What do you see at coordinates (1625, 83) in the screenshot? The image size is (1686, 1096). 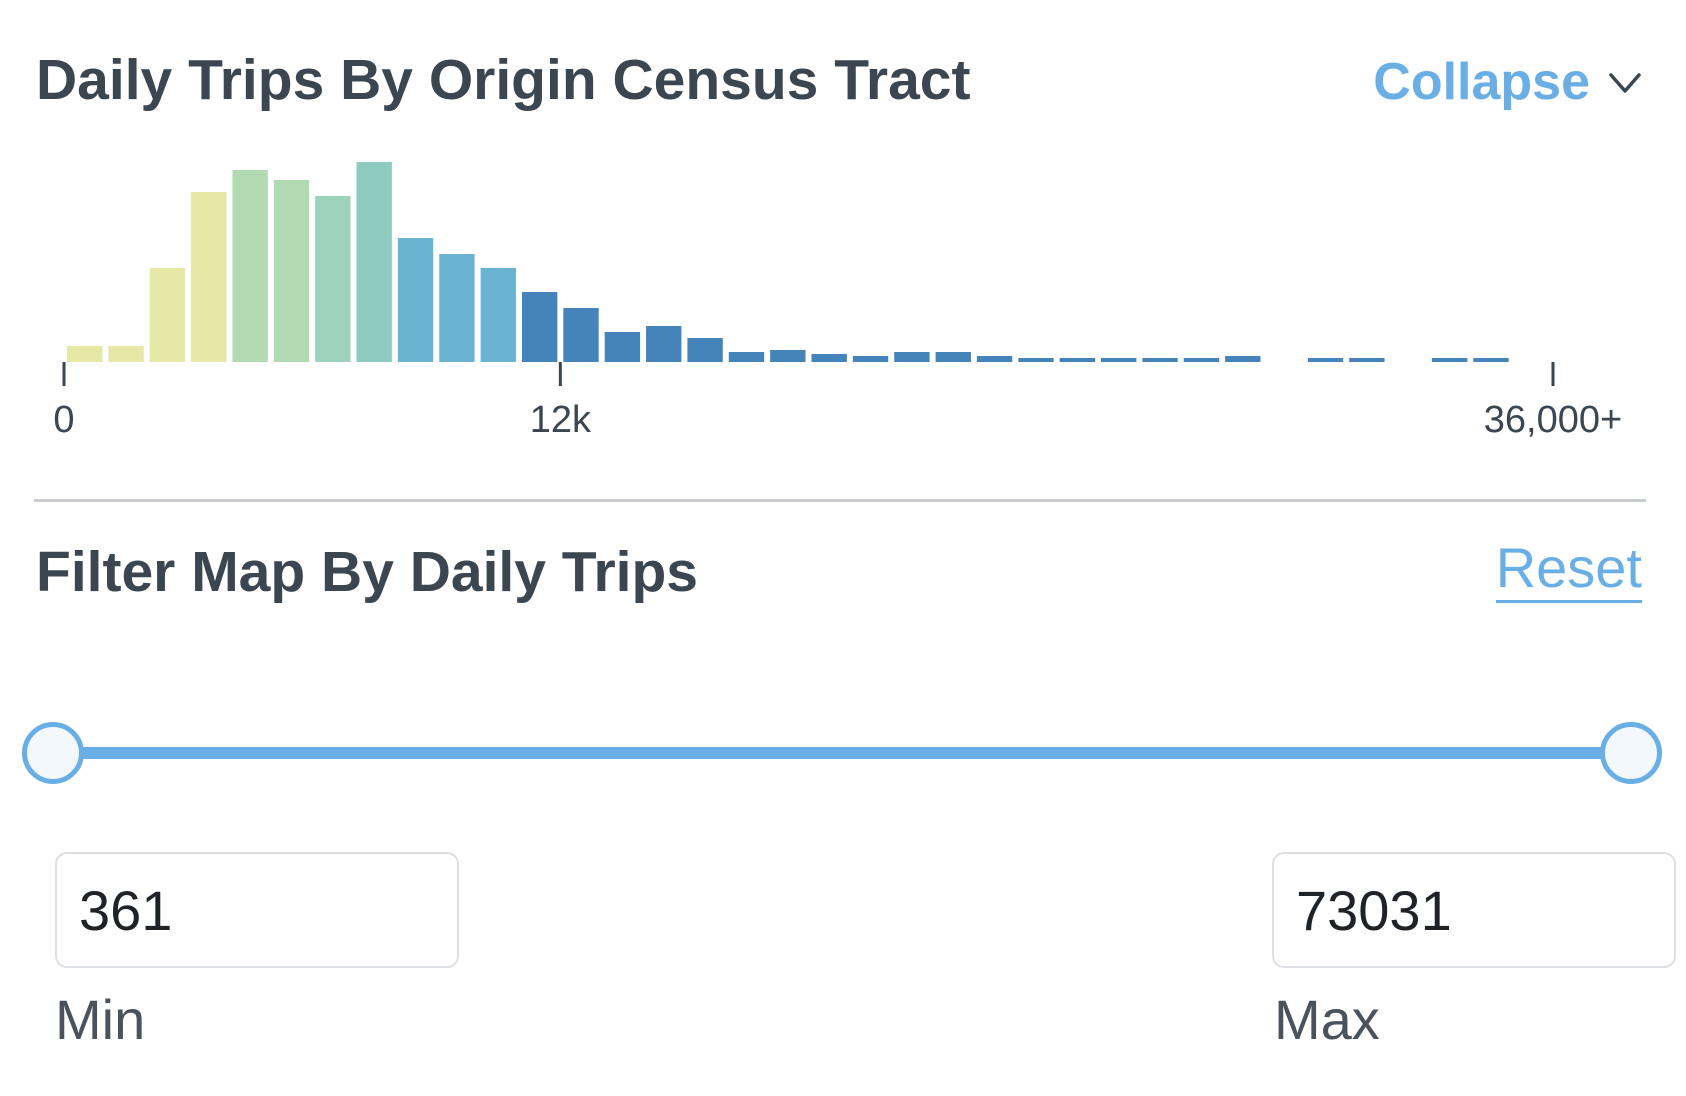 I see `chevron-down-icon` at bounding box center [1625, 83].